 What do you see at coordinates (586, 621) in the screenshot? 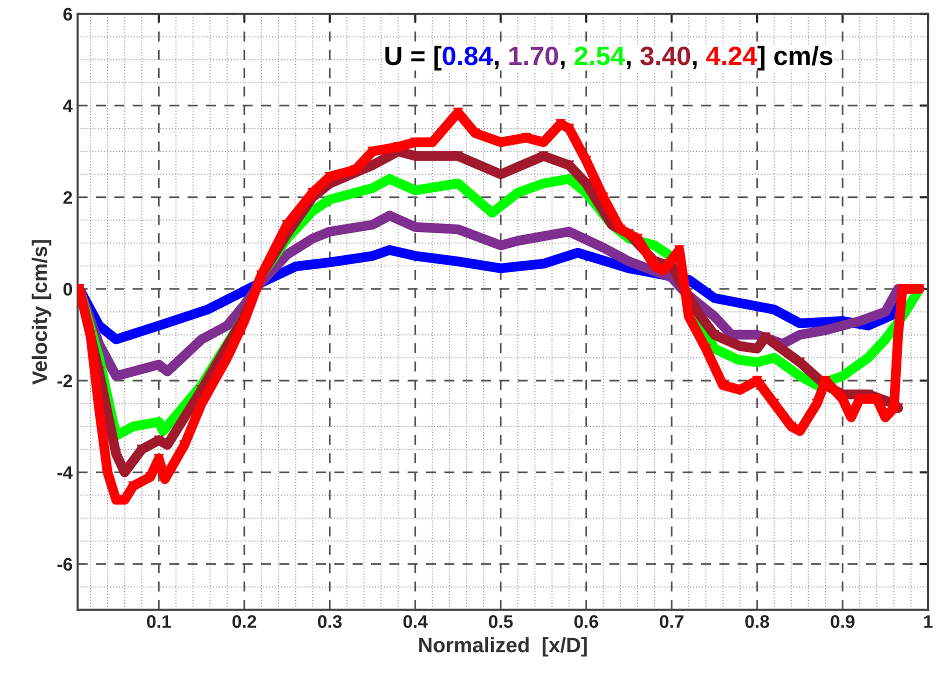
I see `x-tick-label: 0.6` at bounding box center [586, 621].